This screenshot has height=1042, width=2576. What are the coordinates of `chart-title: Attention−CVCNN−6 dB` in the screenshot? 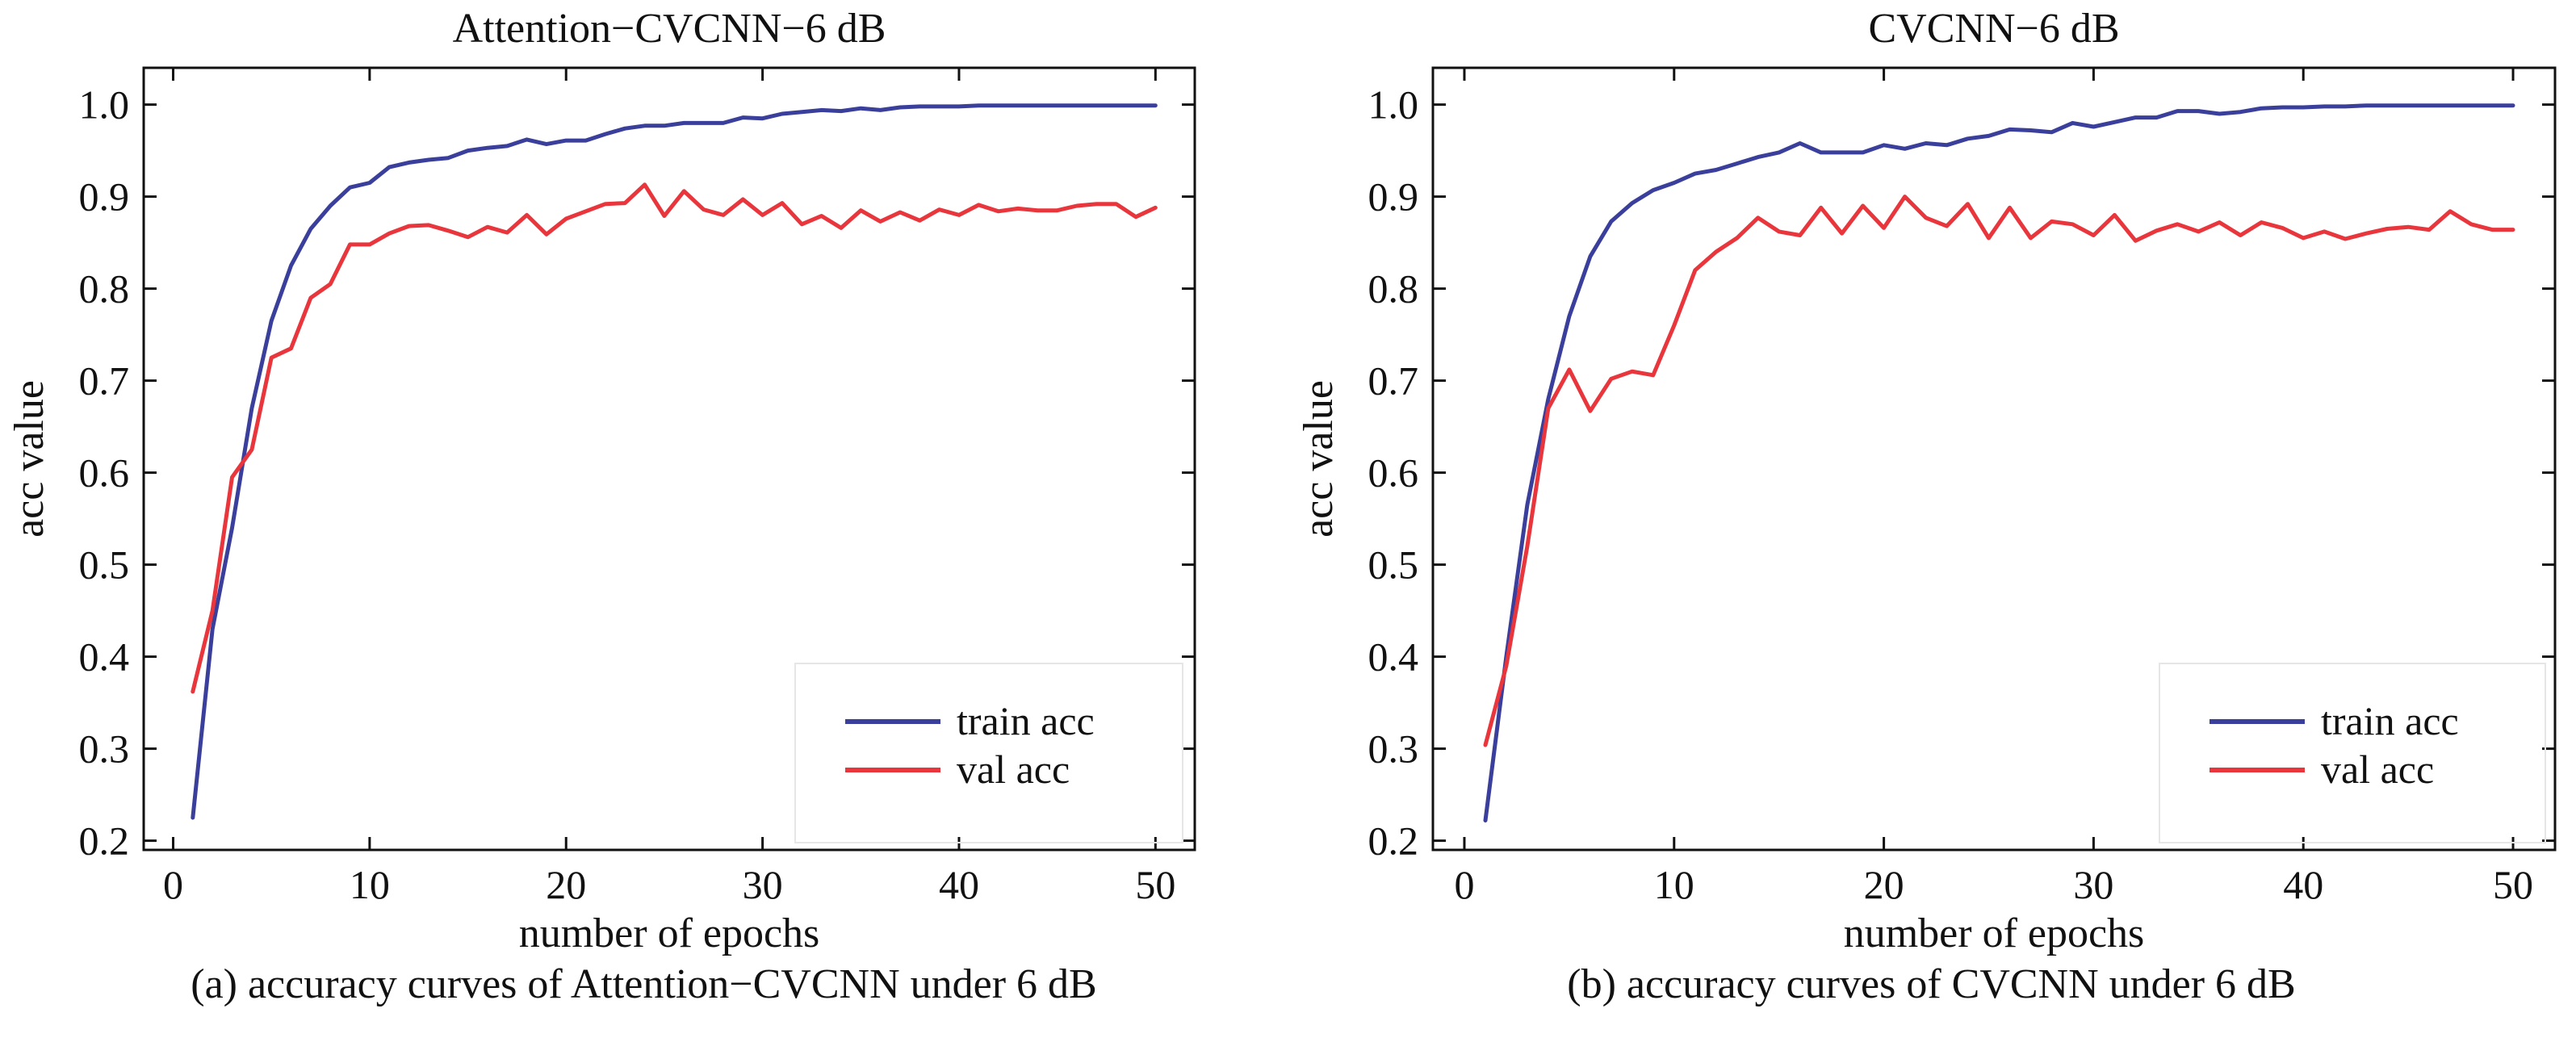 It's located at (669, 29).